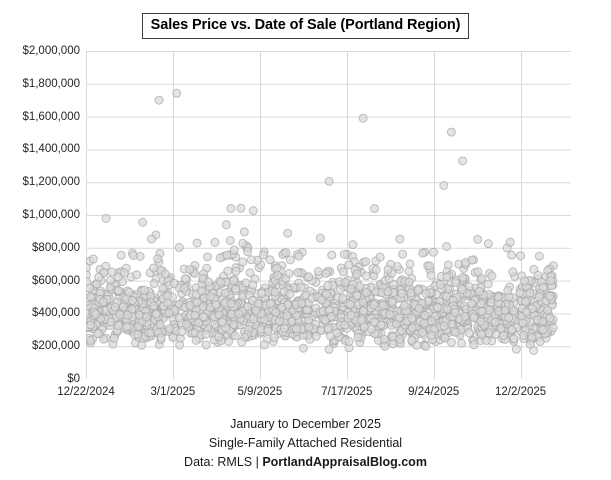  Describe the element at coordinates (173, 392) in the screenshot. I see `x-axis-tick-label: 3/1/2025` at that location.